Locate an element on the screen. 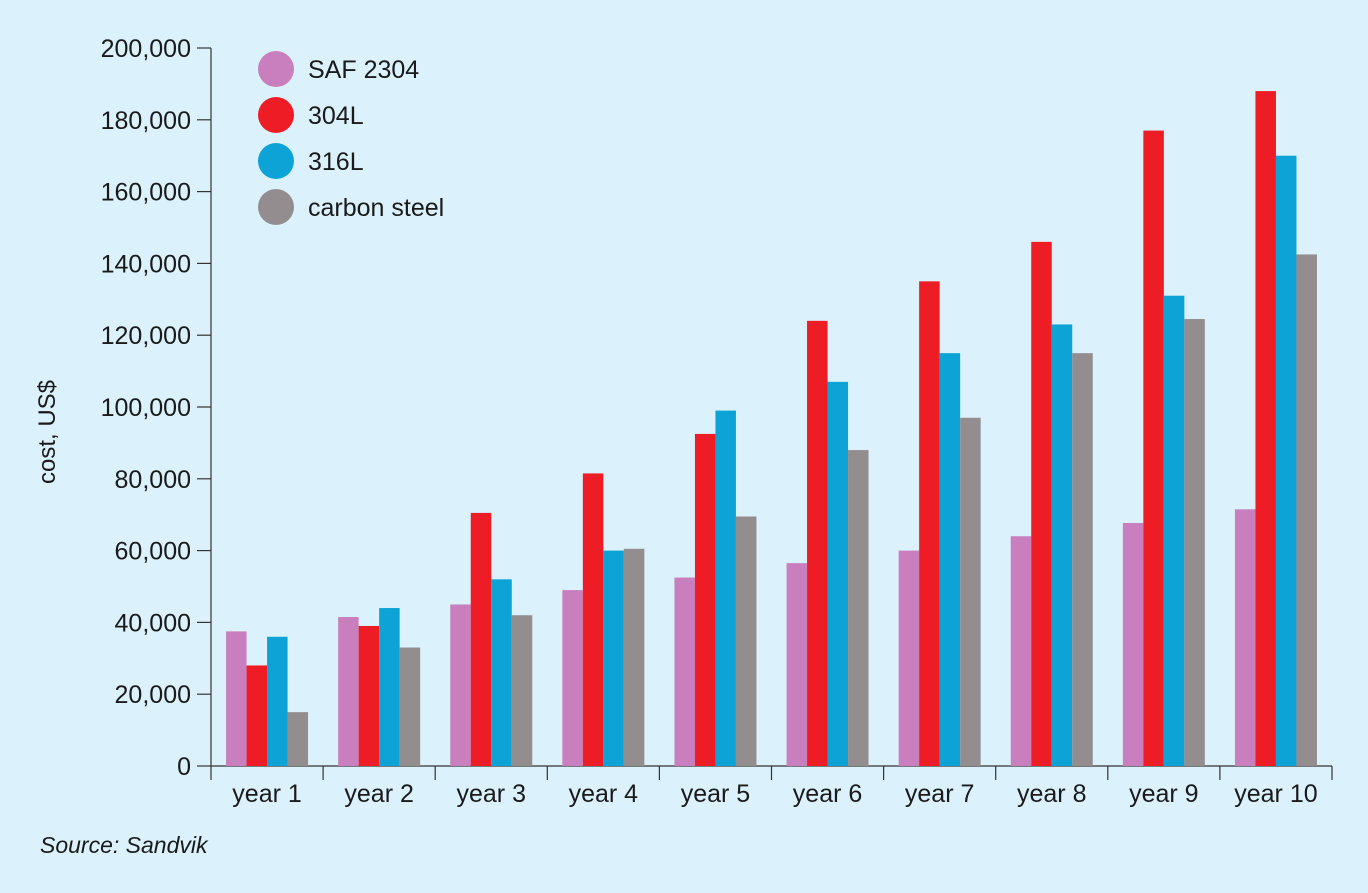  x-tick-label: year 7 is located at coordinates (939, 794).